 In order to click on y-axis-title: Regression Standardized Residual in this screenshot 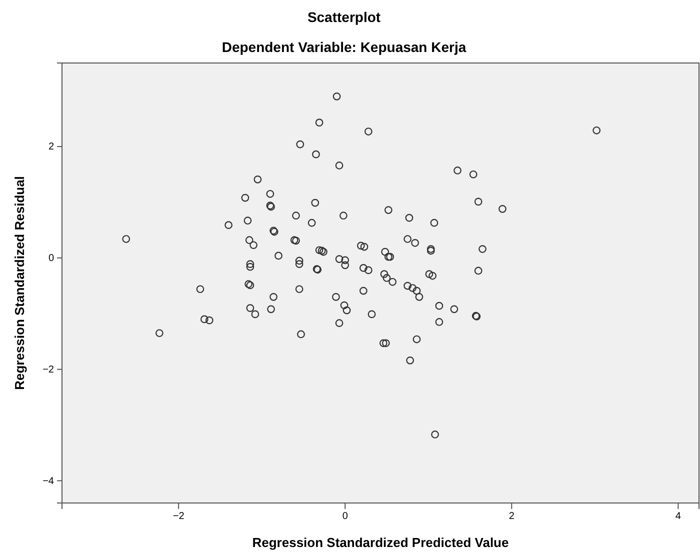, I will do `click(19, 283)`.